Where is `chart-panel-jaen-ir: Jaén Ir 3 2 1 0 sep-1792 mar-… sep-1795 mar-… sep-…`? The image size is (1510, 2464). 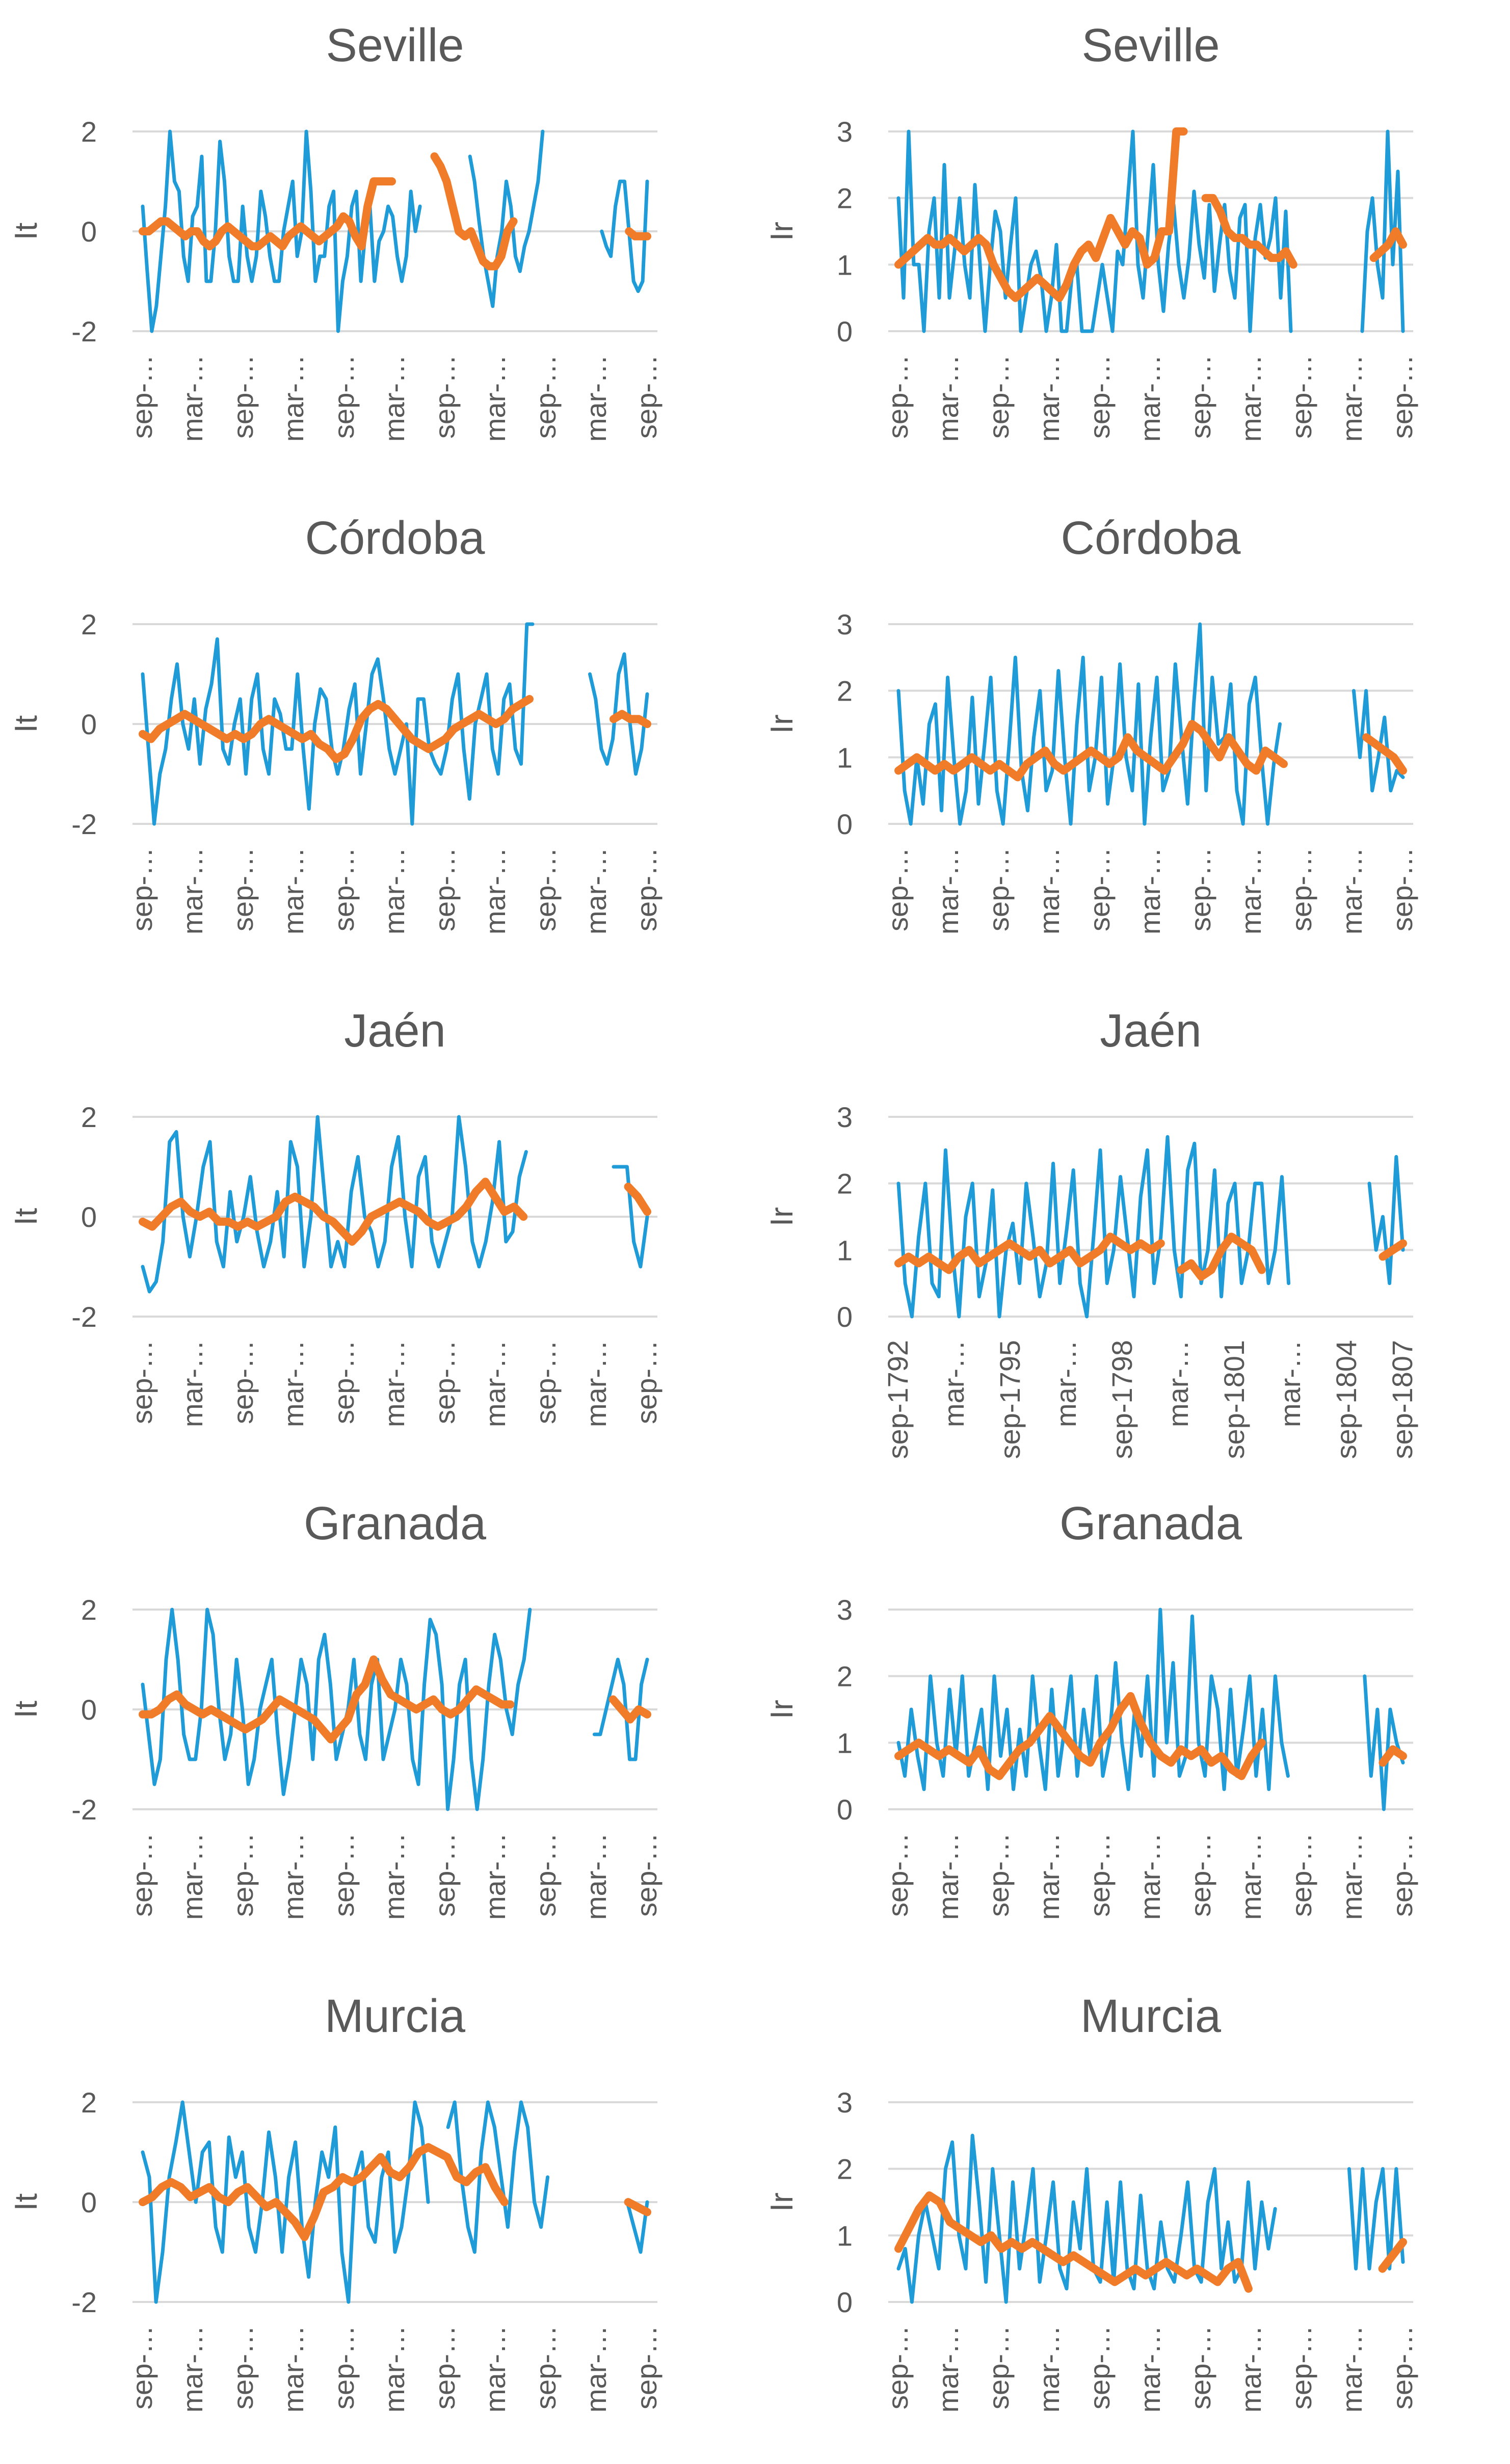
chart-panel-jaen-ir: Jaén Ir 3 2 1 0 sep-1792 mar-… sep-1795 mar-… sep-… is located at coordinates (1133, 1231).